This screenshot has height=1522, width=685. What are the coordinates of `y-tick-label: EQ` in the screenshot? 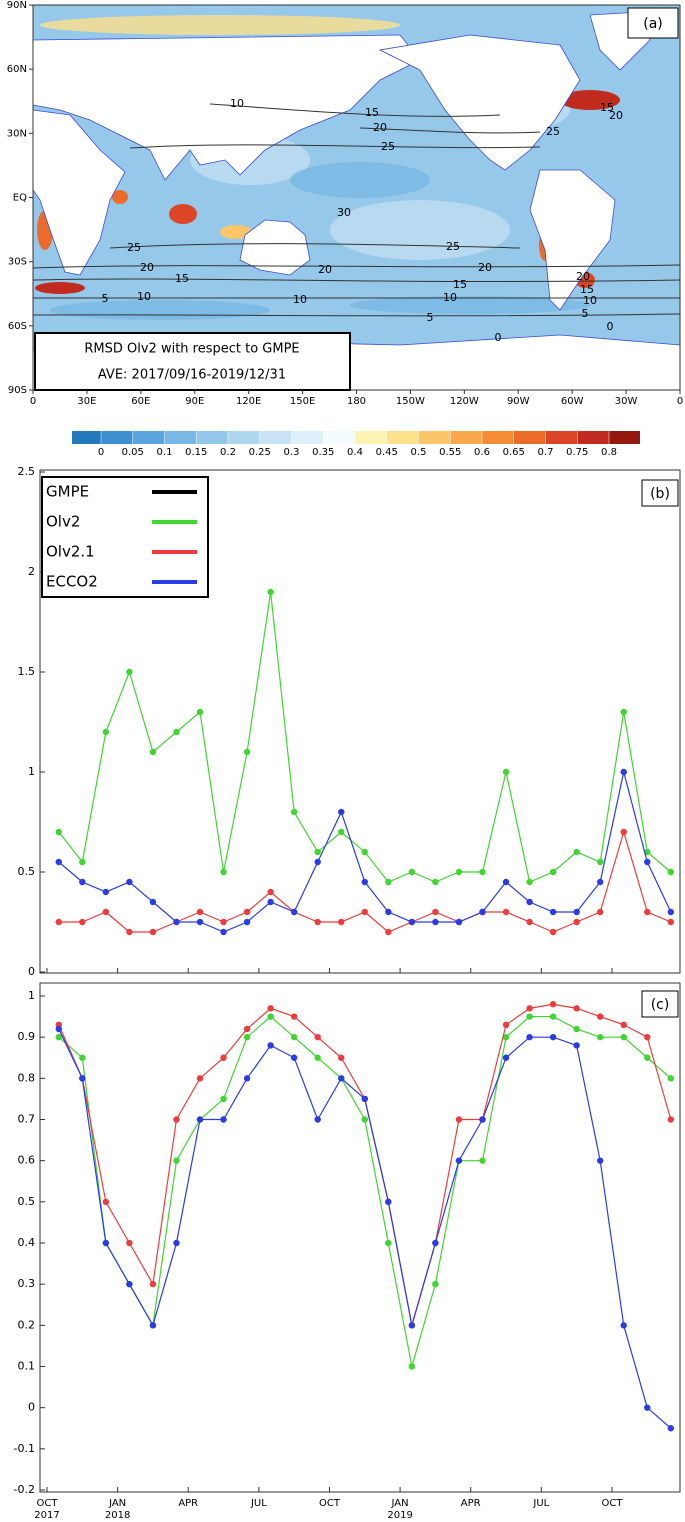 It's located at (20, 198).